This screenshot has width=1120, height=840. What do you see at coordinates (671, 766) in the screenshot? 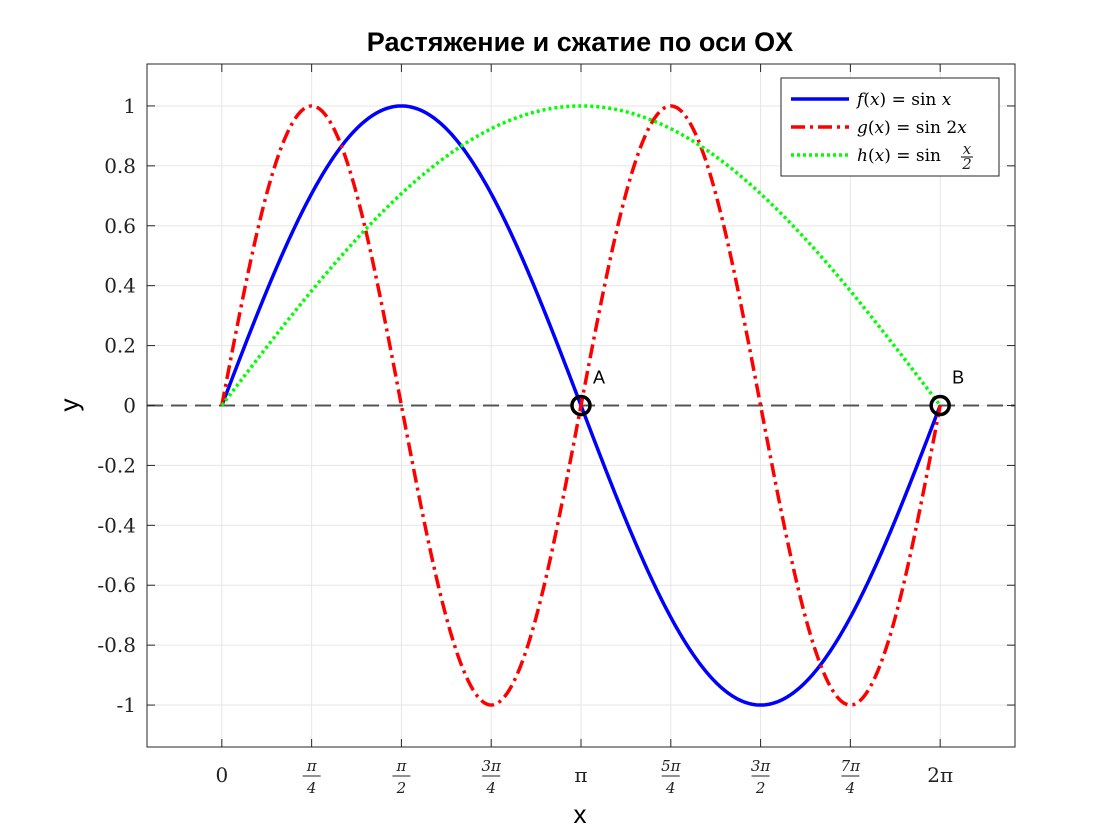
I see `x-tick-label-numerator: 5π` at bounding box center [671, 766].